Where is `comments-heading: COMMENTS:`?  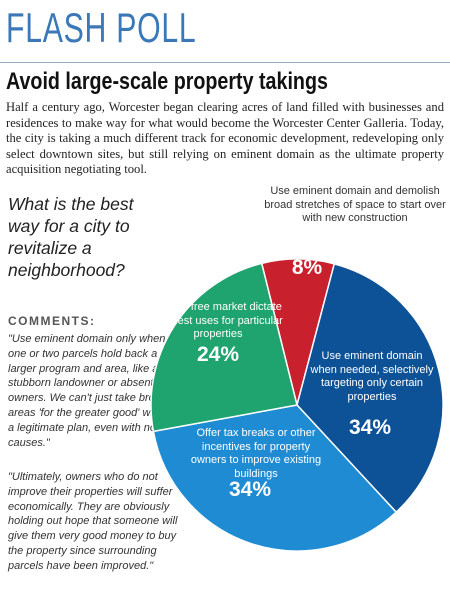
comments-heading: COMMENTS: is located at coordinates (52, 321).